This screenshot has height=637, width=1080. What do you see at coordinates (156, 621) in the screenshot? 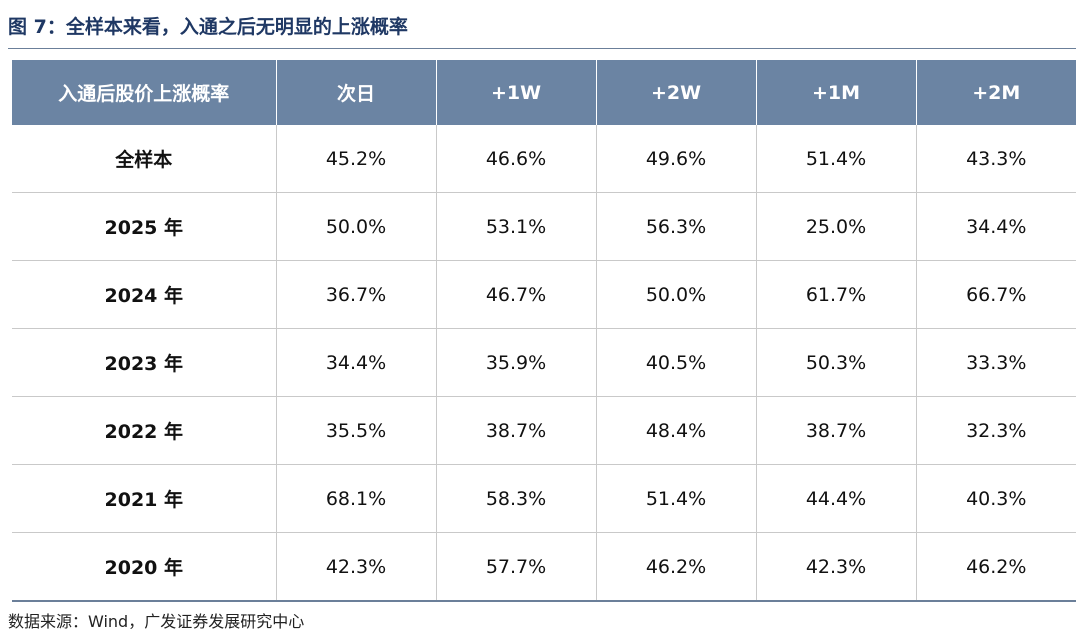
I see `source-note: 数据来源：Wind，广发证券发展研究中心` at bounding box center [156, 621].